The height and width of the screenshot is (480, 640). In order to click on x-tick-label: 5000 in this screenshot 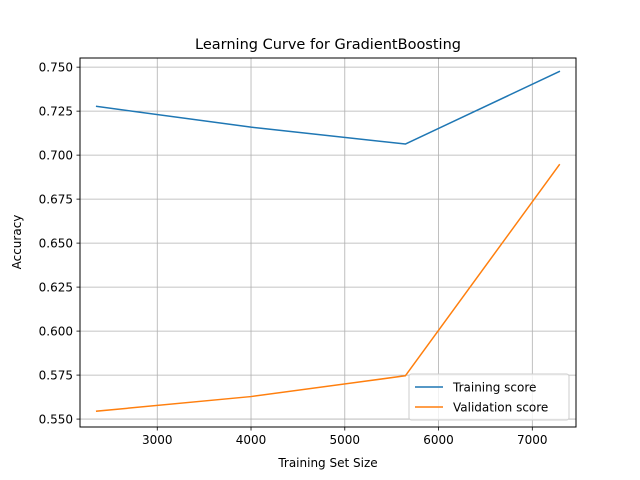, I will do `click(345, 440)`.